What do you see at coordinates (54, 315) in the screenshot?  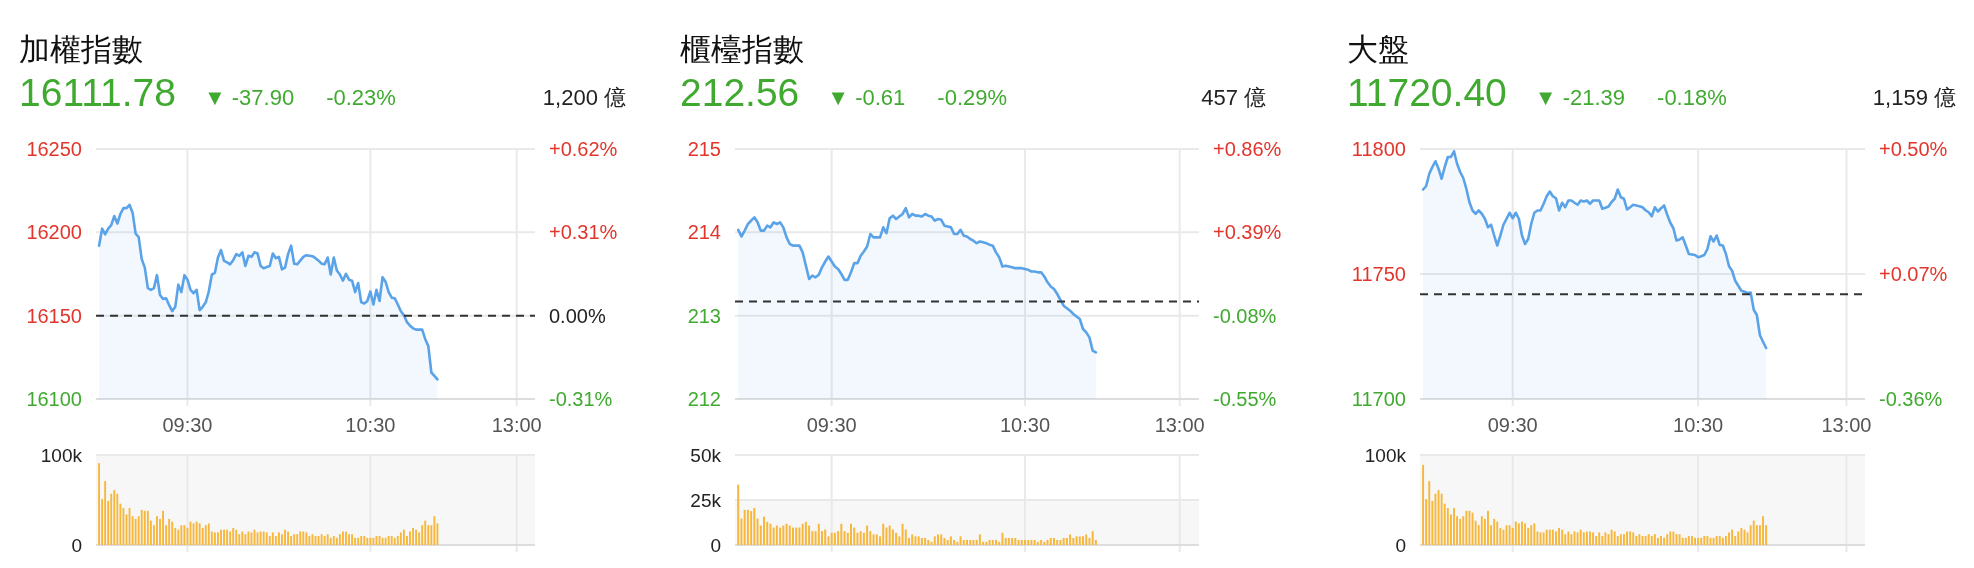 I see `y-tick-label: 16150` at bounding box center [54, 315].